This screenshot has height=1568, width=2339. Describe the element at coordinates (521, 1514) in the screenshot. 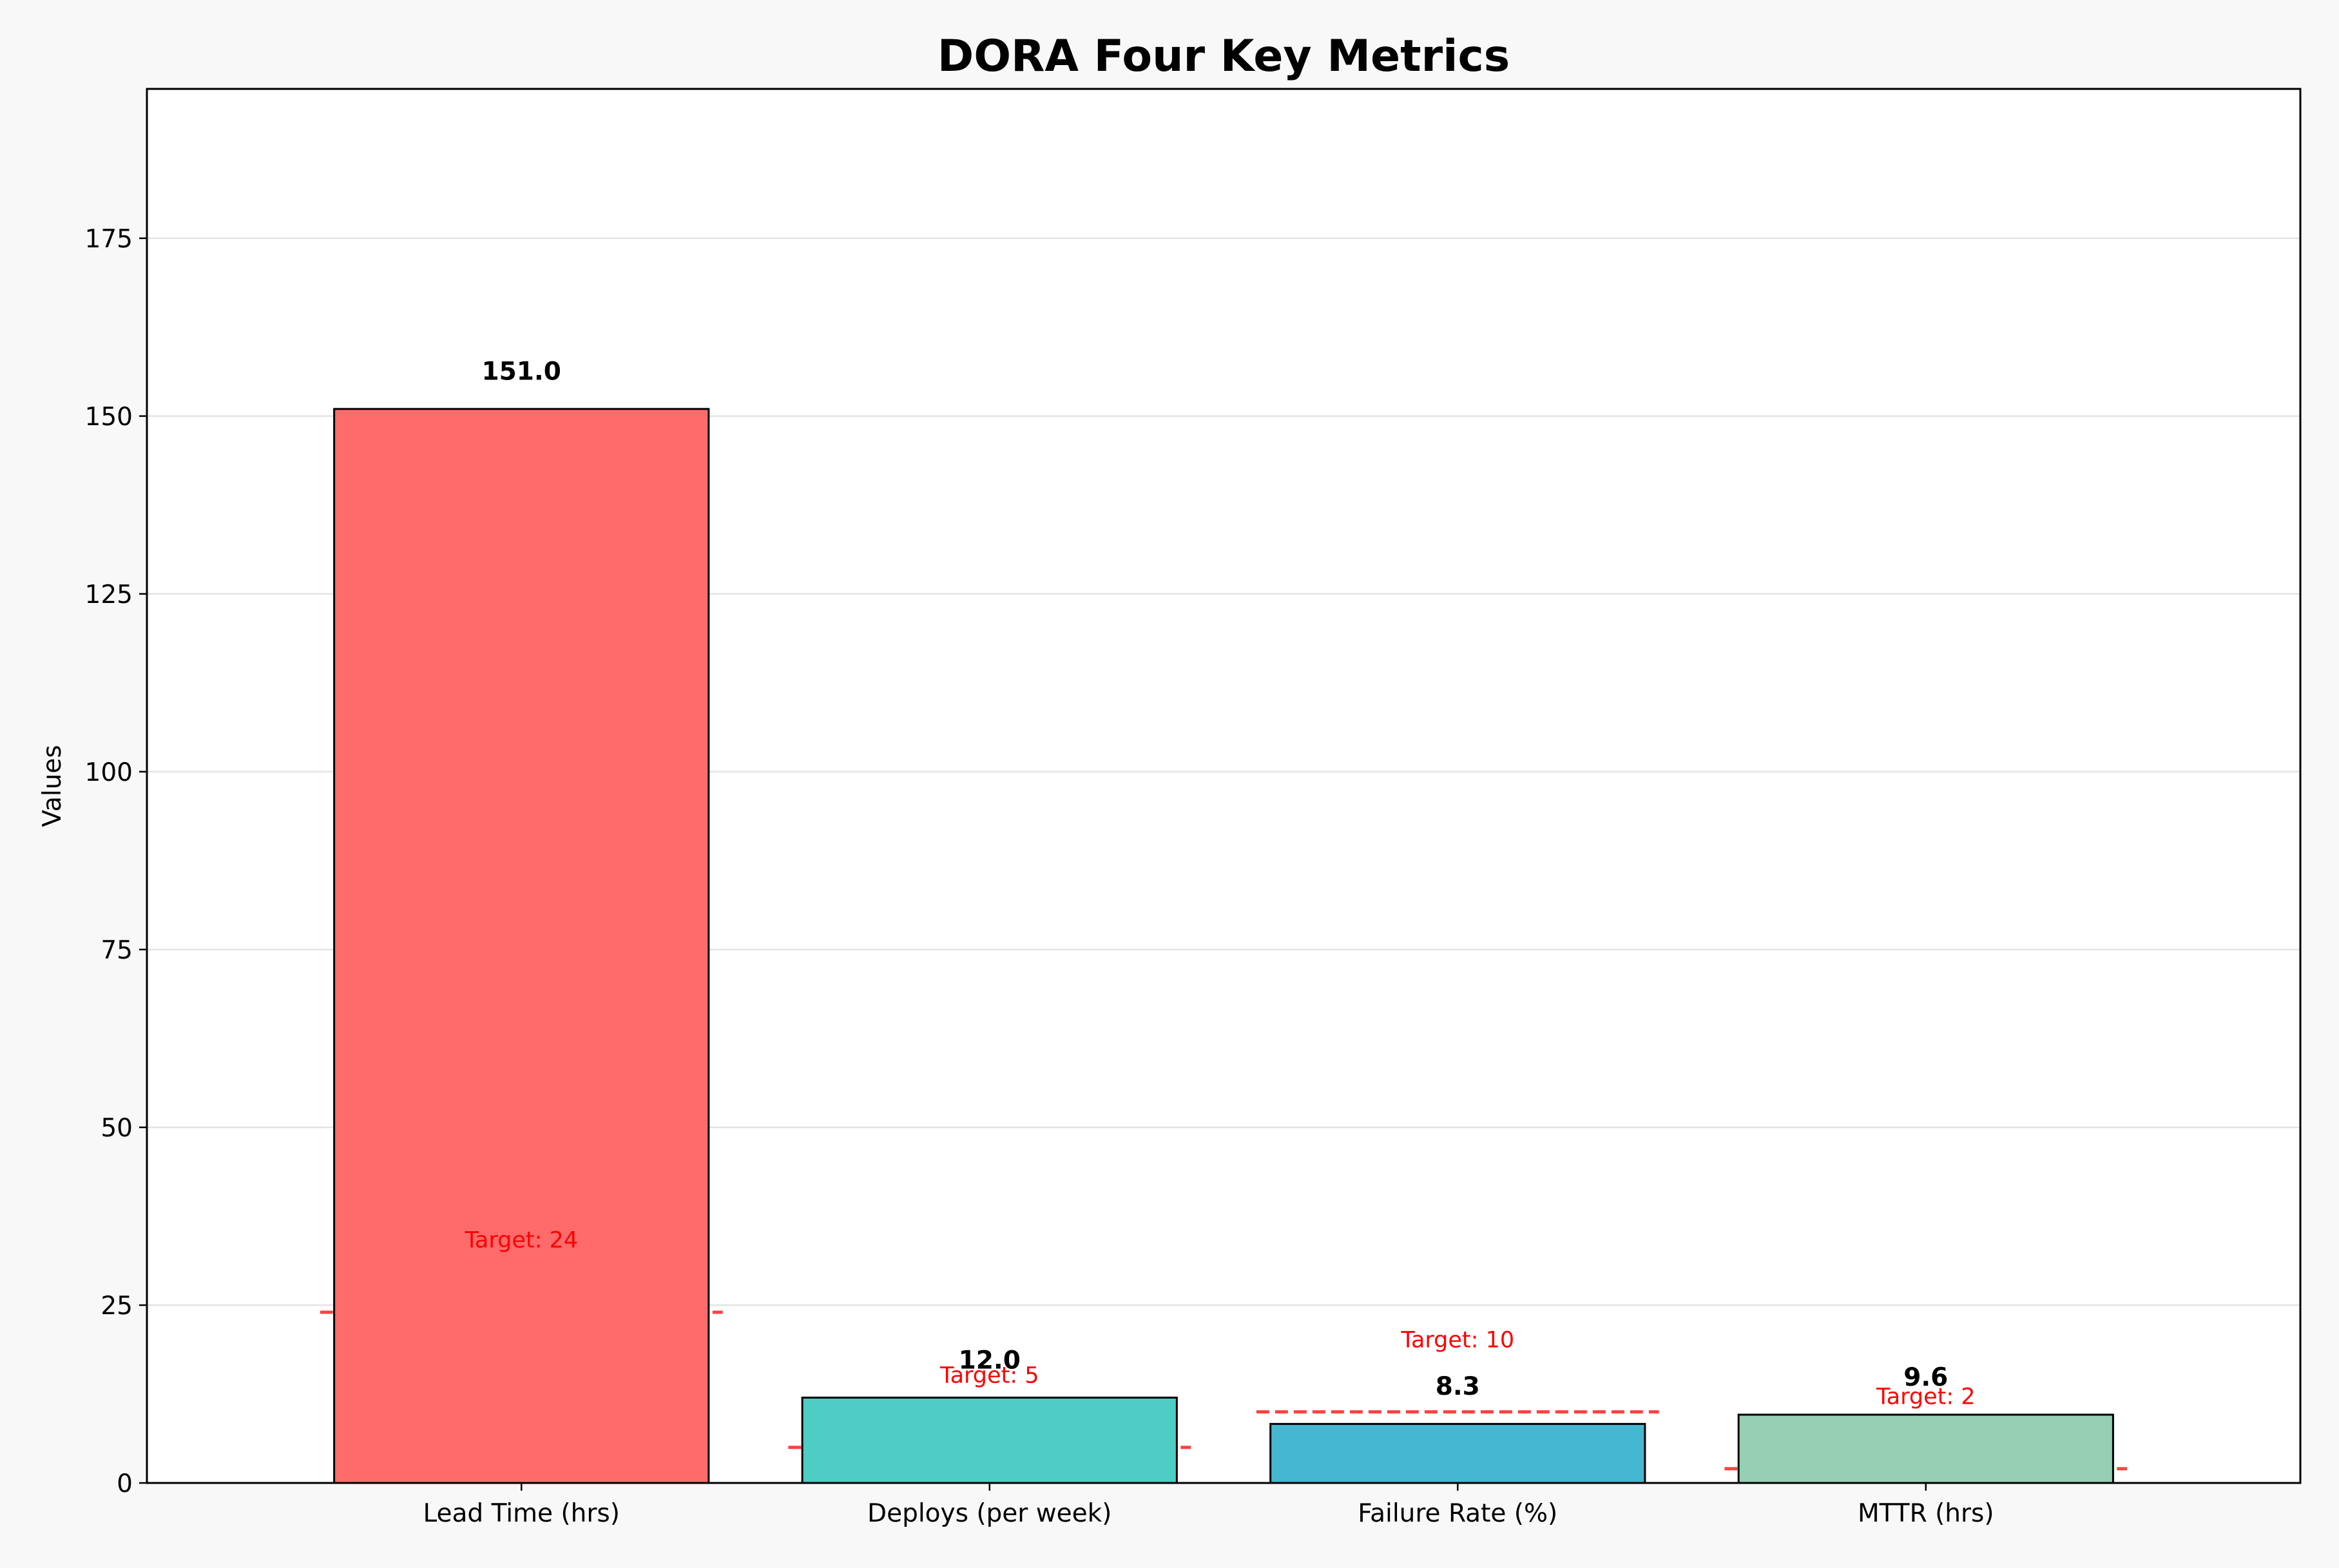

I see `x-tick-label: Lead Time (hrs)` at that location.